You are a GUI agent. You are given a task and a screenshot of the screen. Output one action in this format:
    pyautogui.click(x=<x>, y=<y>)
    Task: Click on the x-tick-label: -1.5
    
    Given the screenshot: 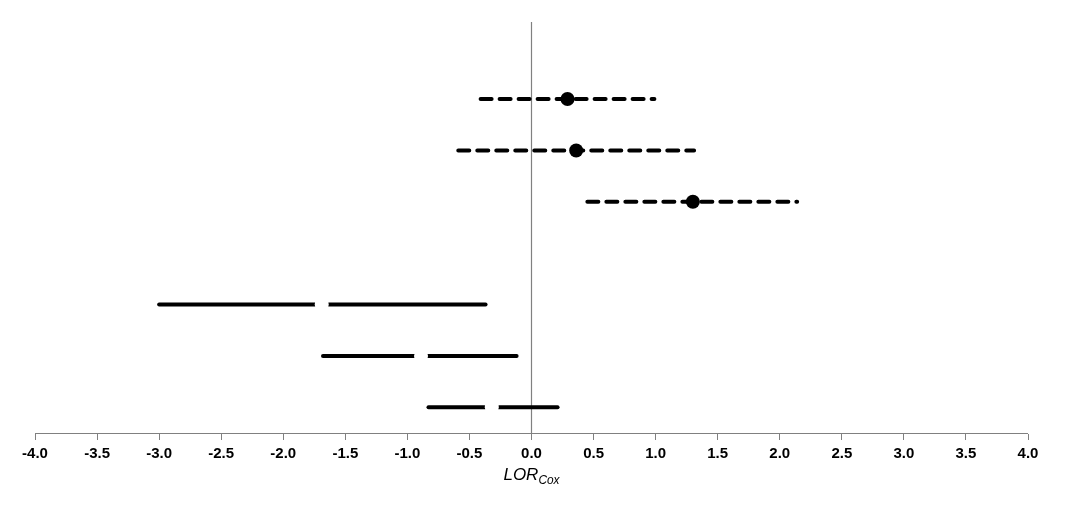 What is the action you would take?
    pyautogui.click(x=345, y=453)
    